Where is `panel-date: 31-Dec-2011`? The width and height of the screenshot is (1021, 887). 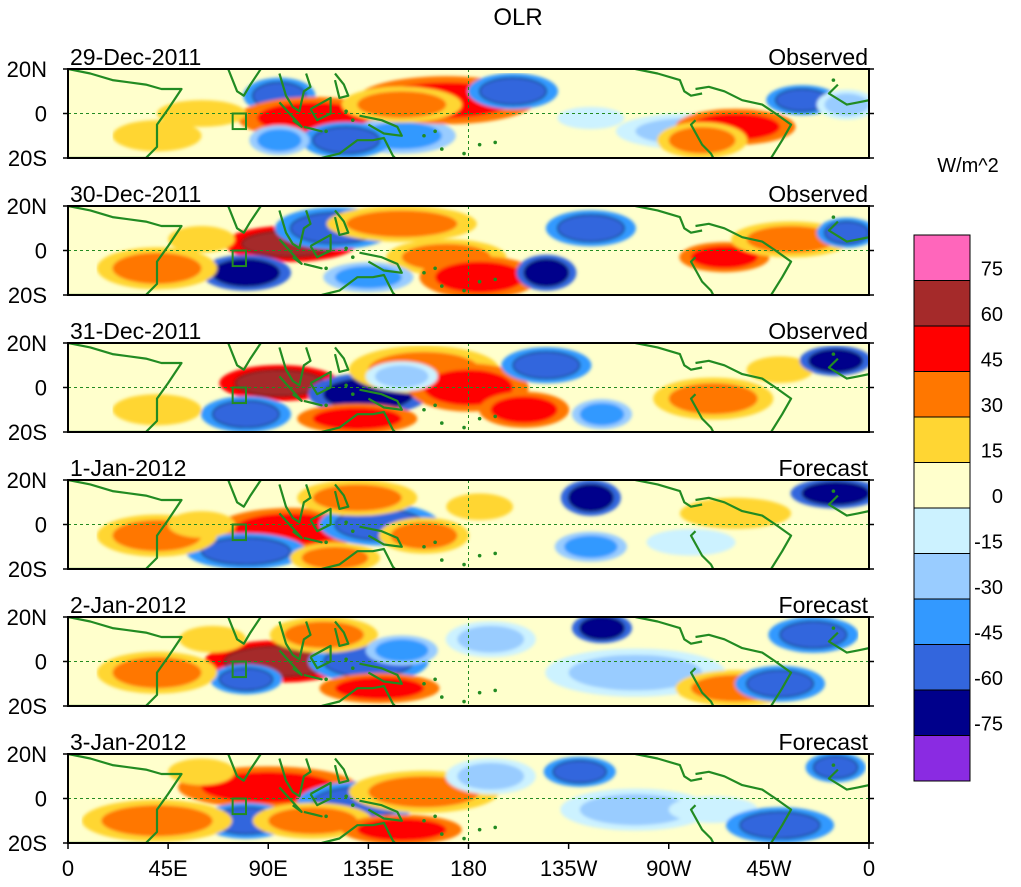
panel-date: 31-Dec-2011 is located at coordinates (135, 331).